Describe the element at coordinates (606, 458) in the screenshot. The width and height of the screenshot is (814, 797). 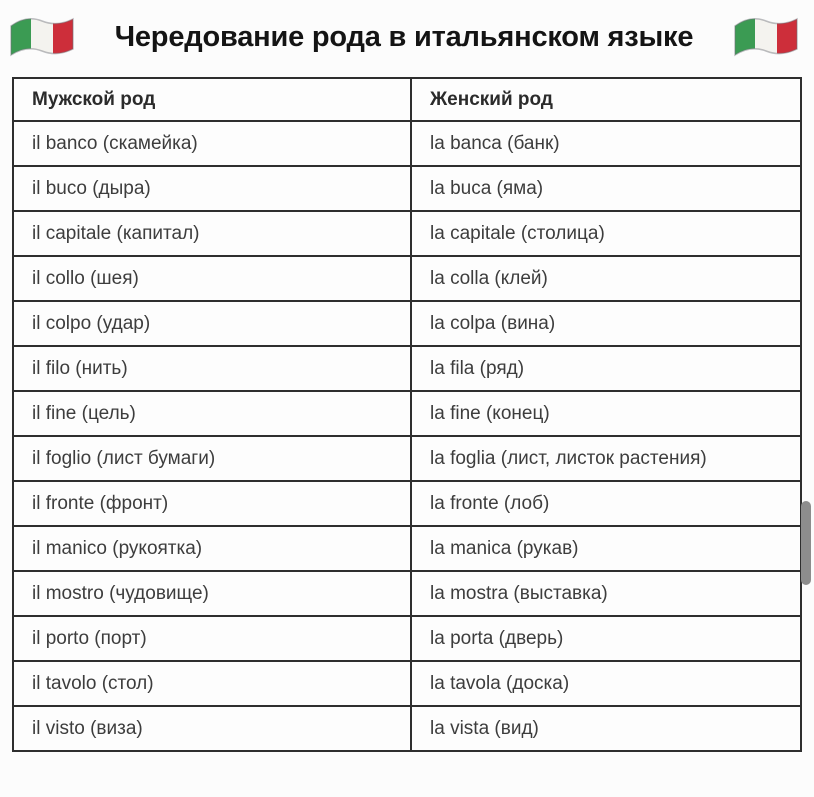
I see `feminine-cell: la foglia (лист, листок растения)` at that location.